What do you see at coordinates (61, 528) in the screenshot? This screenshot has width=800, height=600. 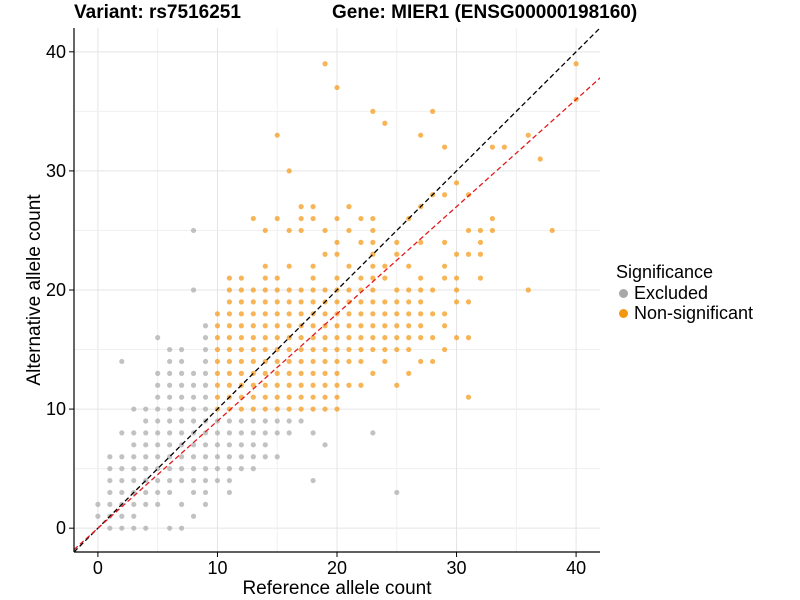 I see `y-tick-label: 0` at bounding box center [61, 528].